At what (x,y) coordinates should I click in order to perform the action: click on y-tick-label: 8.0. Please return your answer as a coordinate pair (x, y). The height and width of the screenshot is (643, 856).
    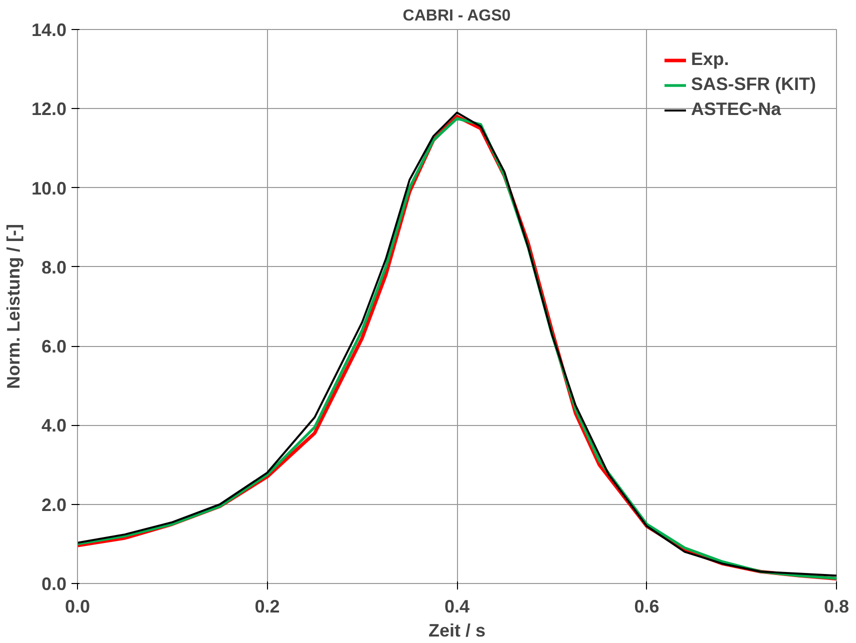
    Looking at the image, I should click on (54, 267).